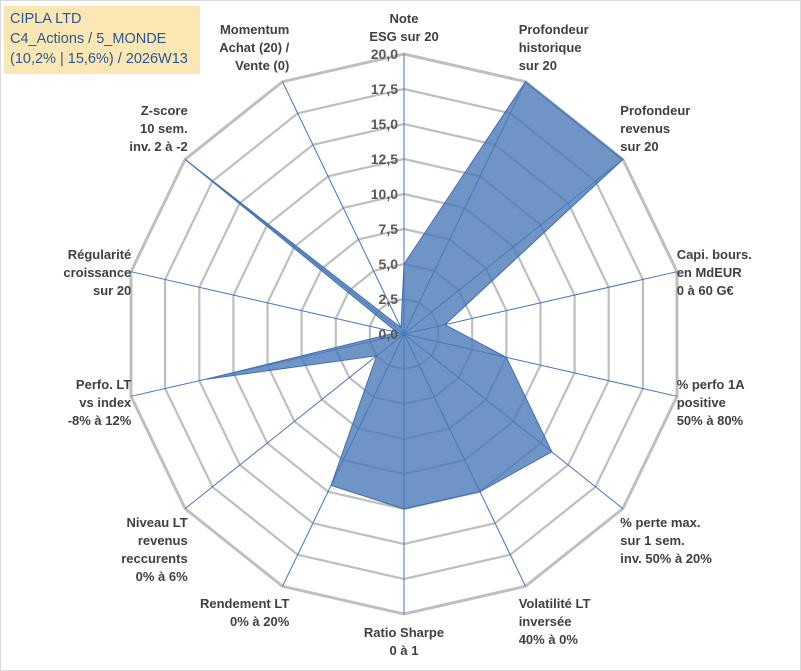 The image size is (801, 671). I want to click on axis-label-line: Ratio Sharpe, so click(404, 632).